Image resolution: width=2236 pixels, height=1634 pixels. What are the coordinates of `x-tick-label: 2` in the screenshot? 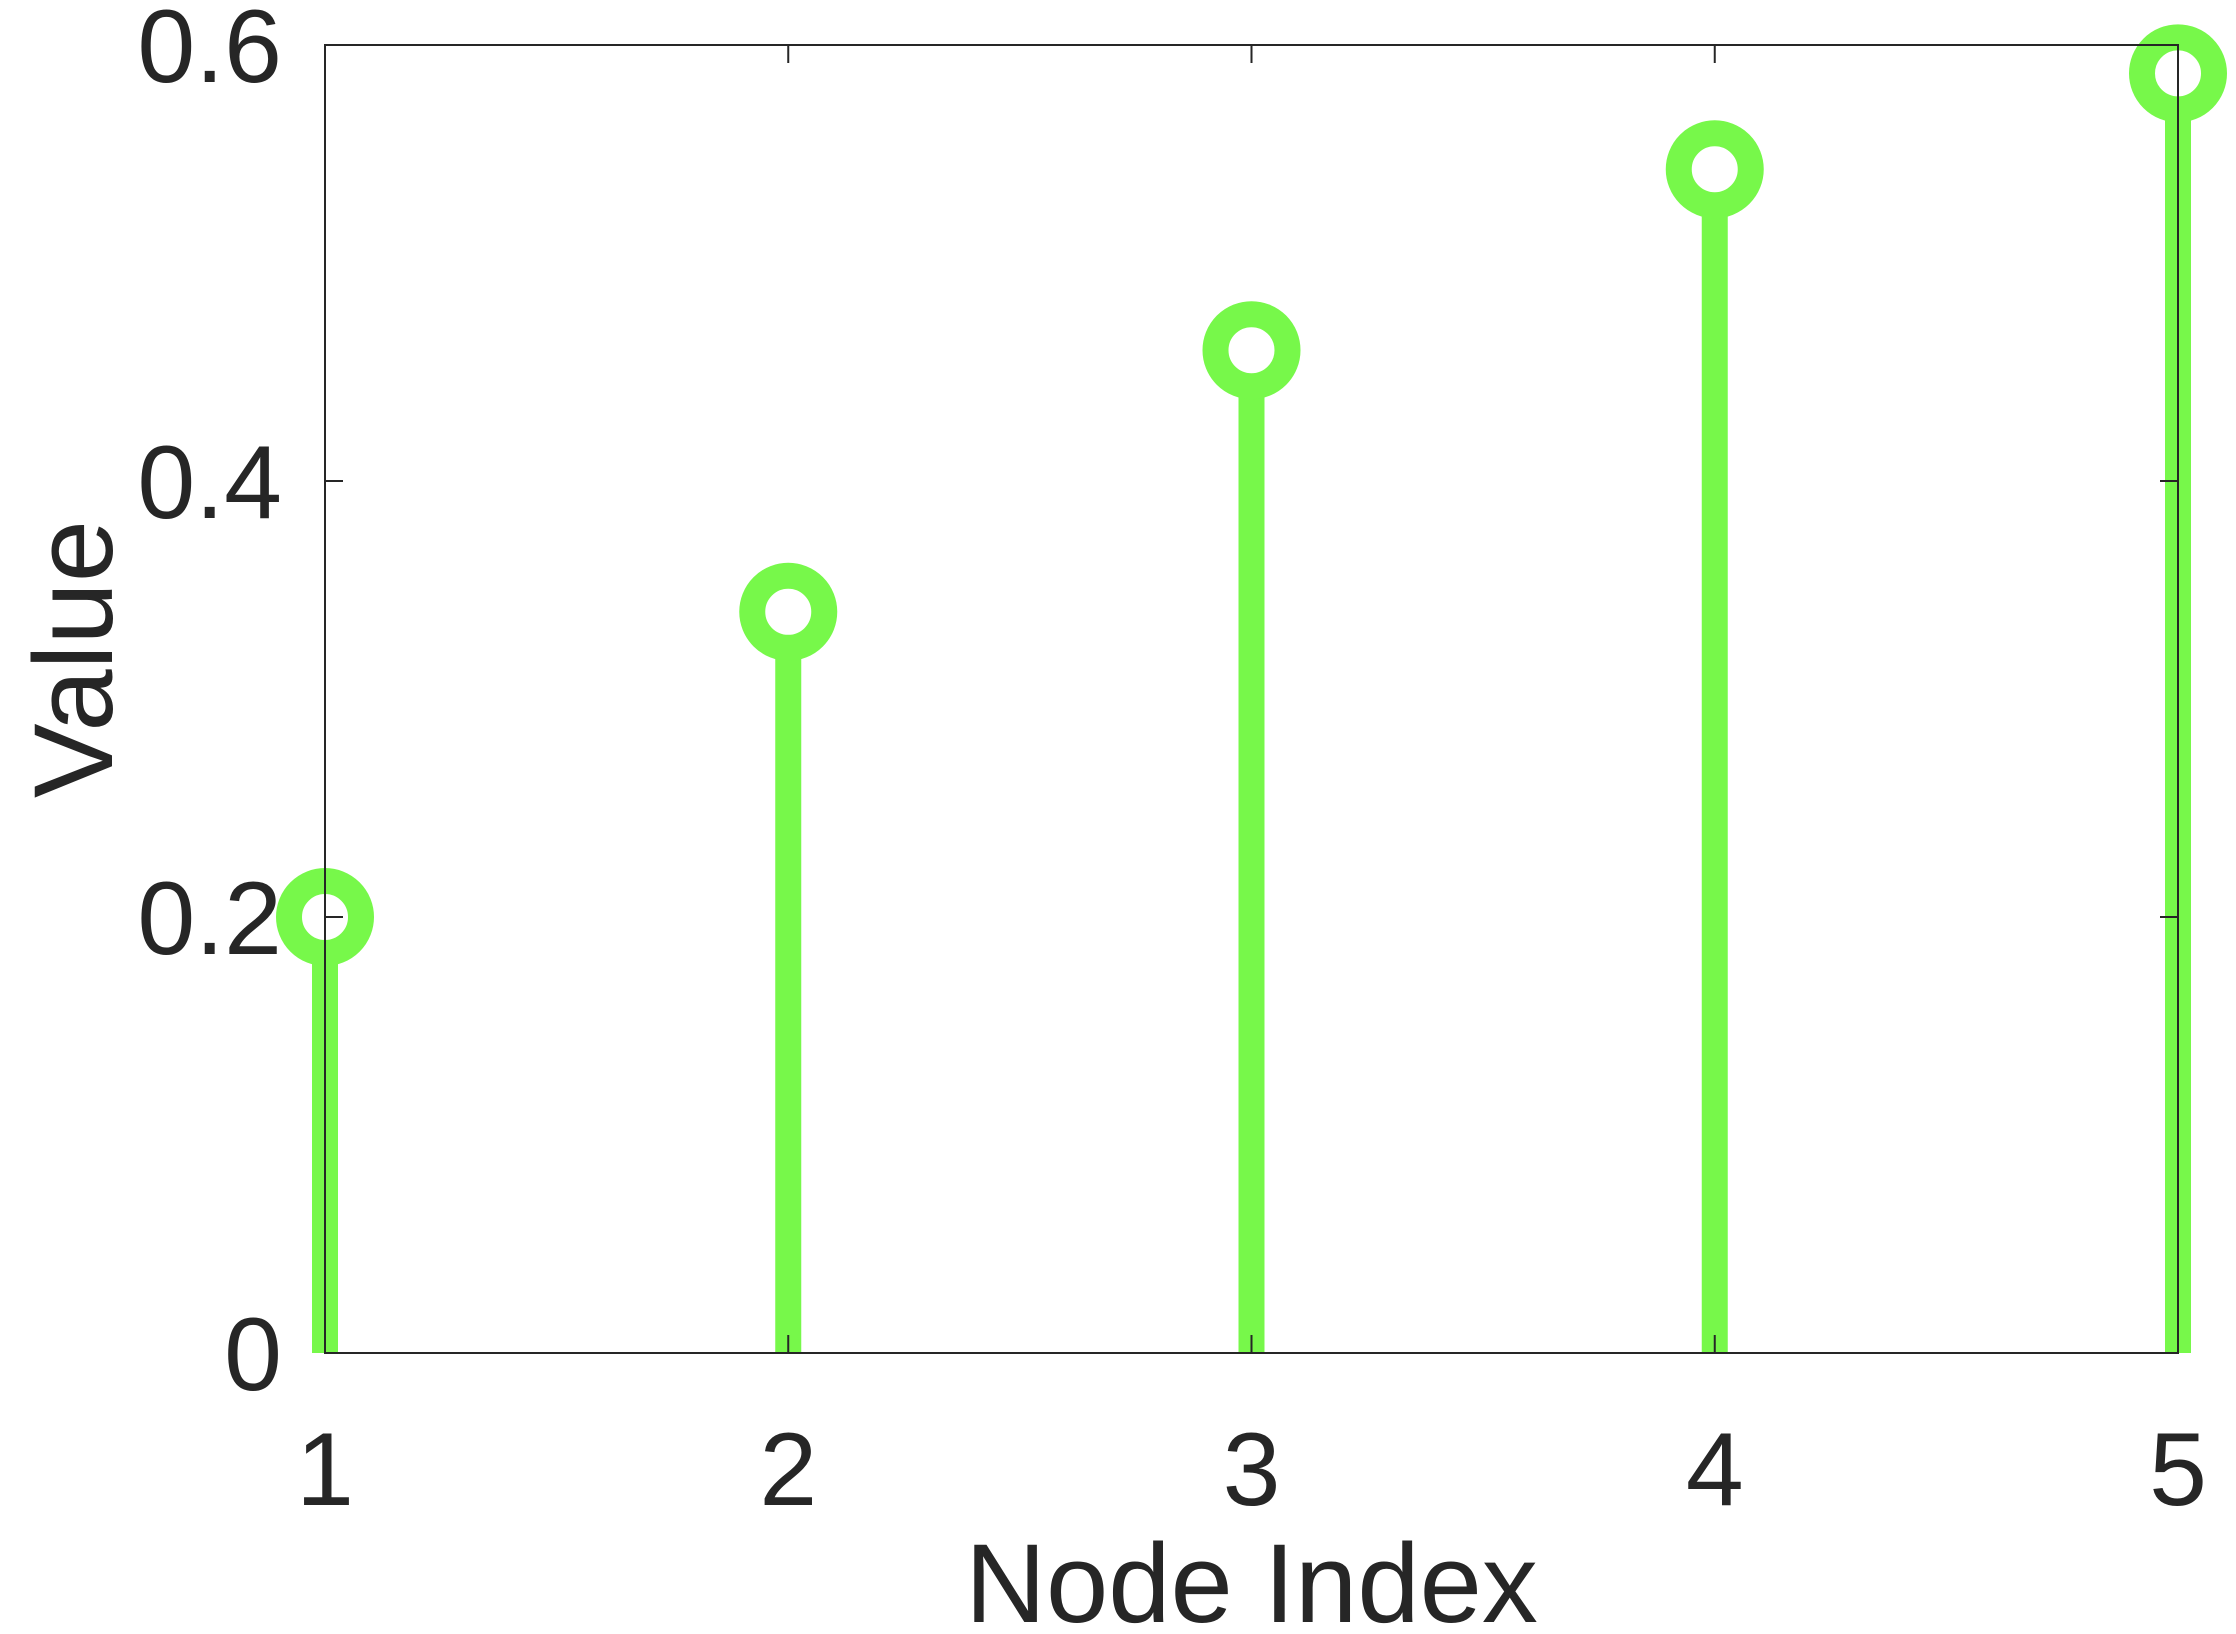 It's located at (788, 1470).